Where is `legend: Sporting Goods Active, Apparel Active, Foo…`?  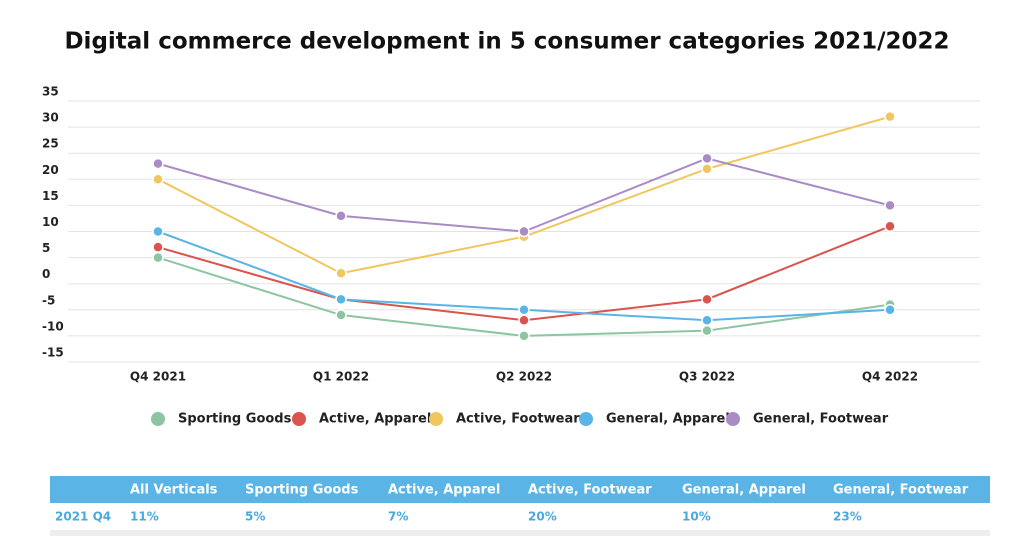 legend: Sporting Goods Active, Apparel Active, Foo… is located at coordinates (520, 419).